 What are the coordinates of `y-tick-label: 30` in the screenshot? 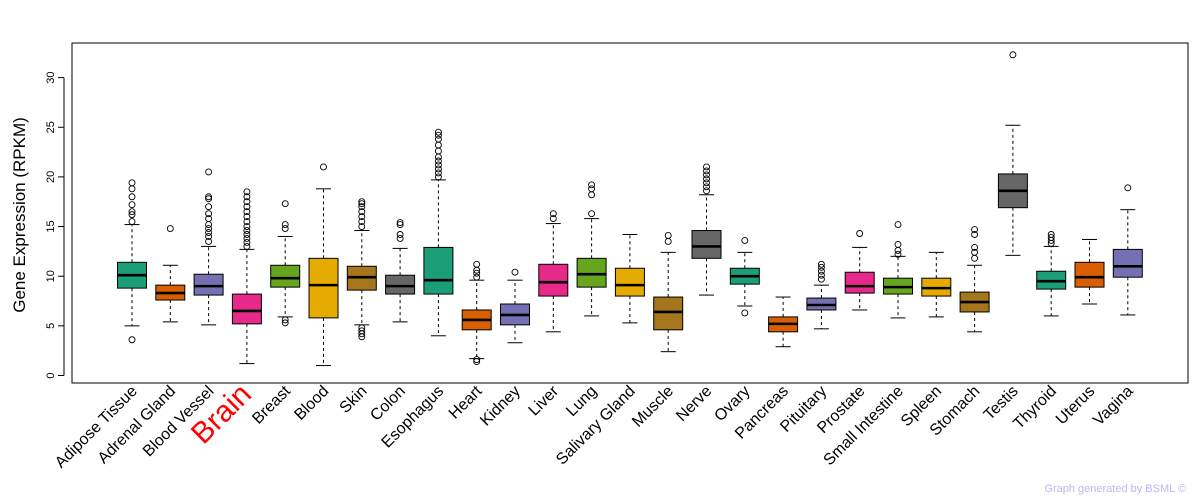 It's located at (51, 77).